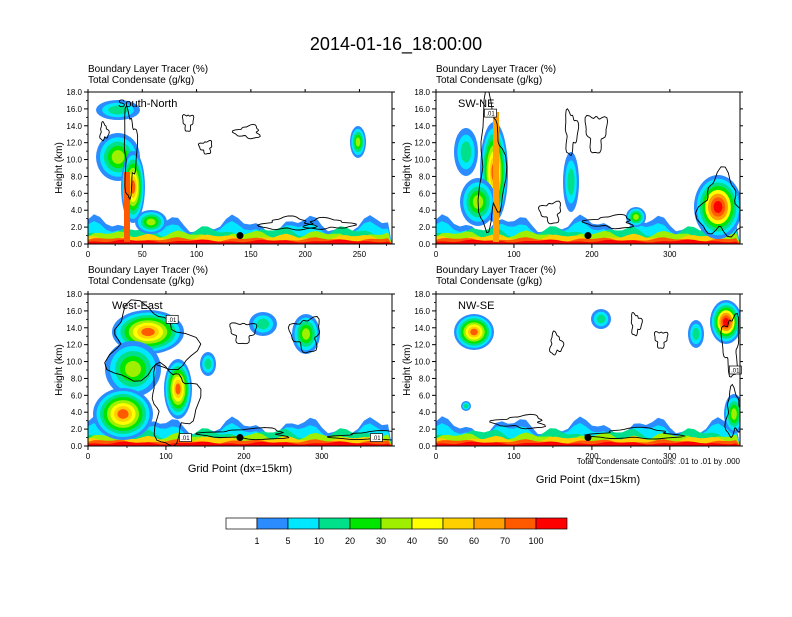  What do you see at coordinates (489, 281) in the screenshot?
I see `panel-subtitle-line-2: Total Condensate (g/kg)` at bounding box center [489, 281].